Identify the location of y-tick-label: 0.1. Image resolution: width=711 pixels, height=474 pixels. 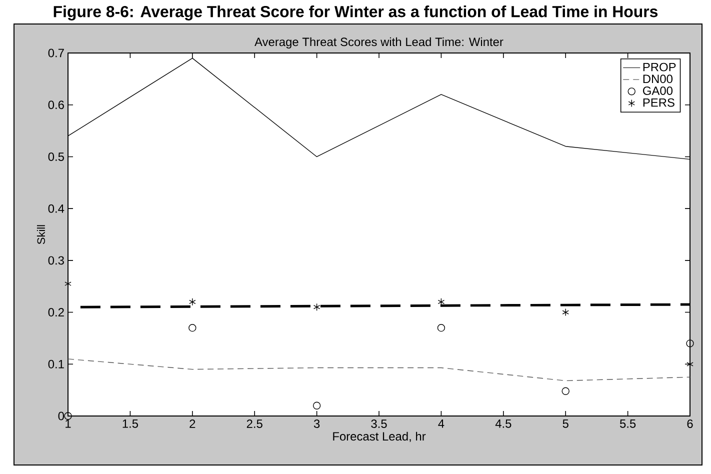
(56, 364).